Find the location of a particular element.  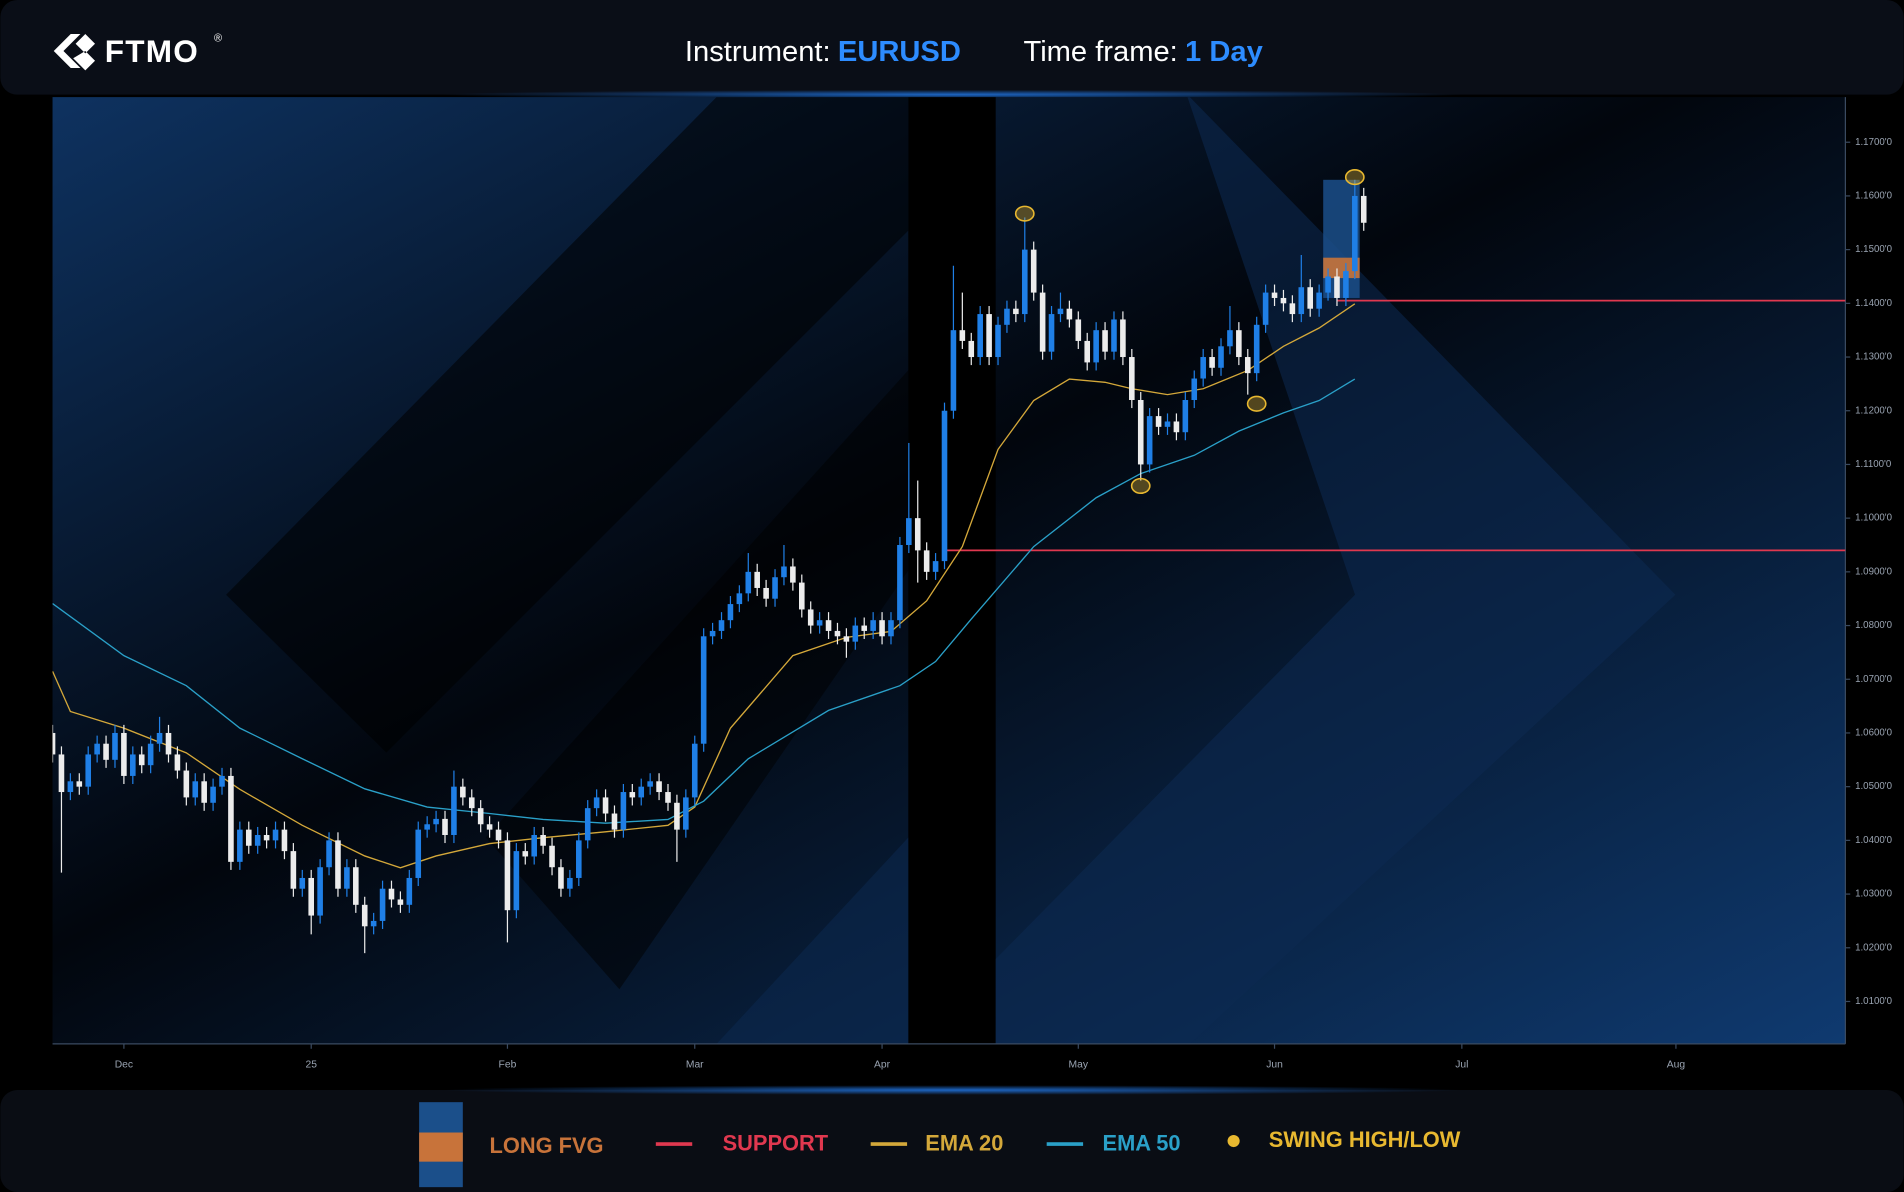

logo-registered: ® is located at coordinates (218, 39).